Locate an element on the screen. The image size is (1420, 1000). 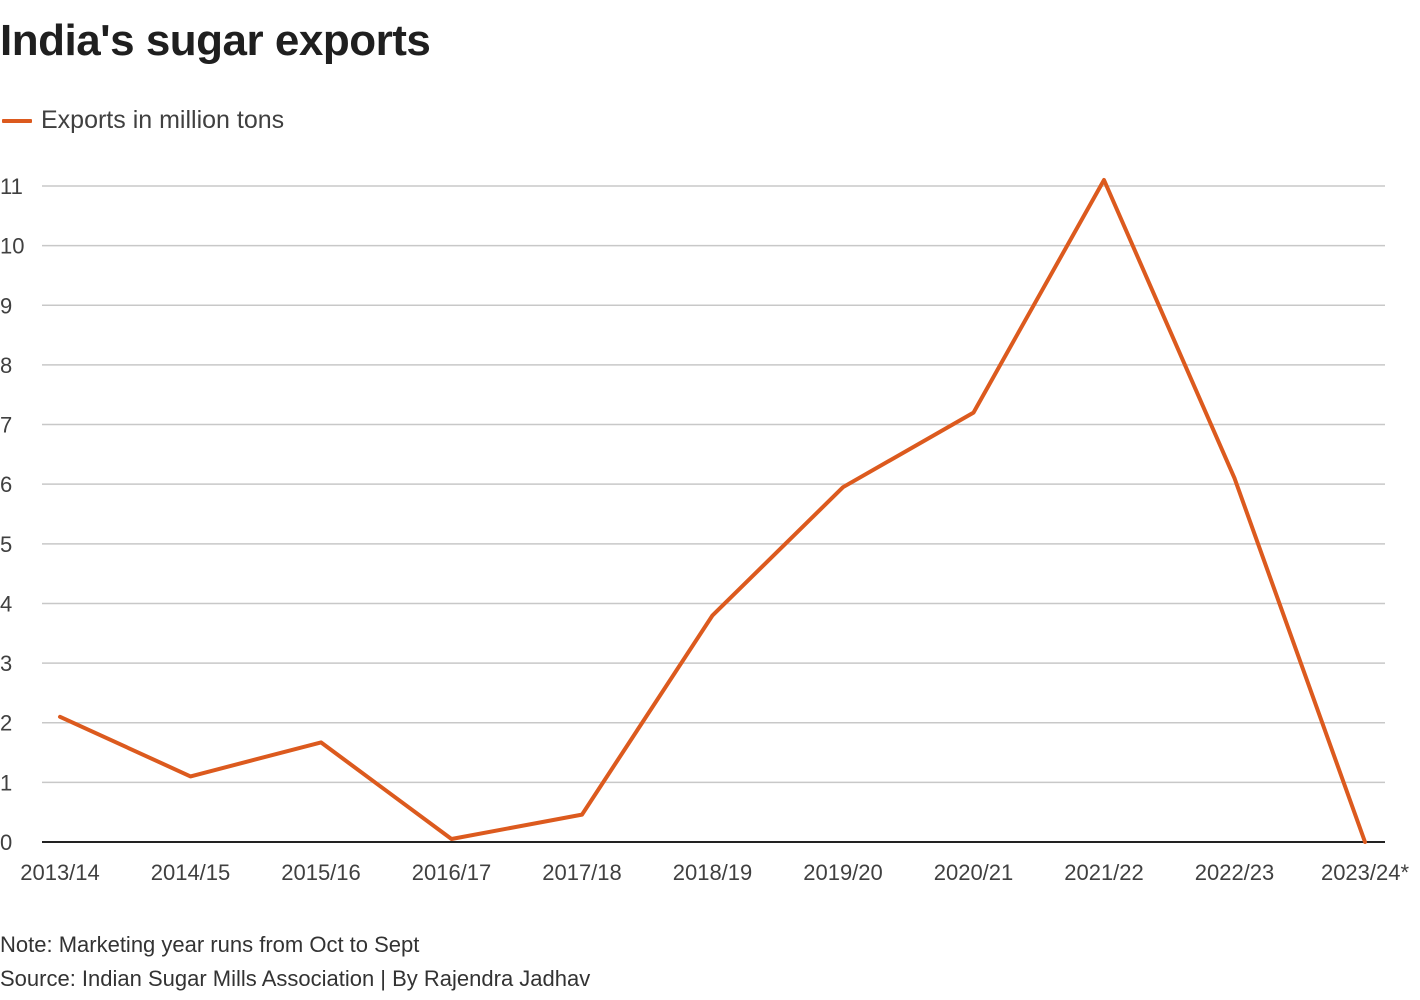
y-tick-label: 4 is located at coordinates (6, 603).